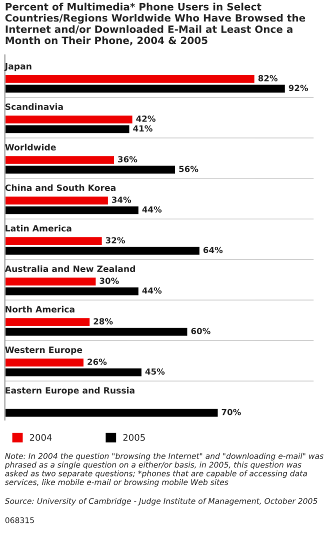 The width and height of the screenshot is (325, 549). What do you see at coordinates (200, 331) in the screenshot?
I see `data-label: 60%` at bounding box center [200, 331].